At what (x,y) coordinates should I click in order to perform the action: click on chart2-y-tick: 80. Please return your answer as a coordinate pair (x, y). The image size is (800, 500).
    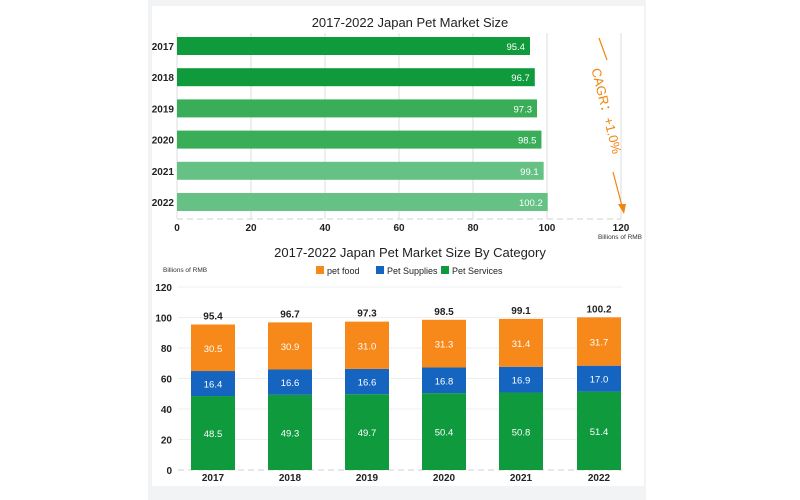
    Looking at the image, I should click on (167, 349).